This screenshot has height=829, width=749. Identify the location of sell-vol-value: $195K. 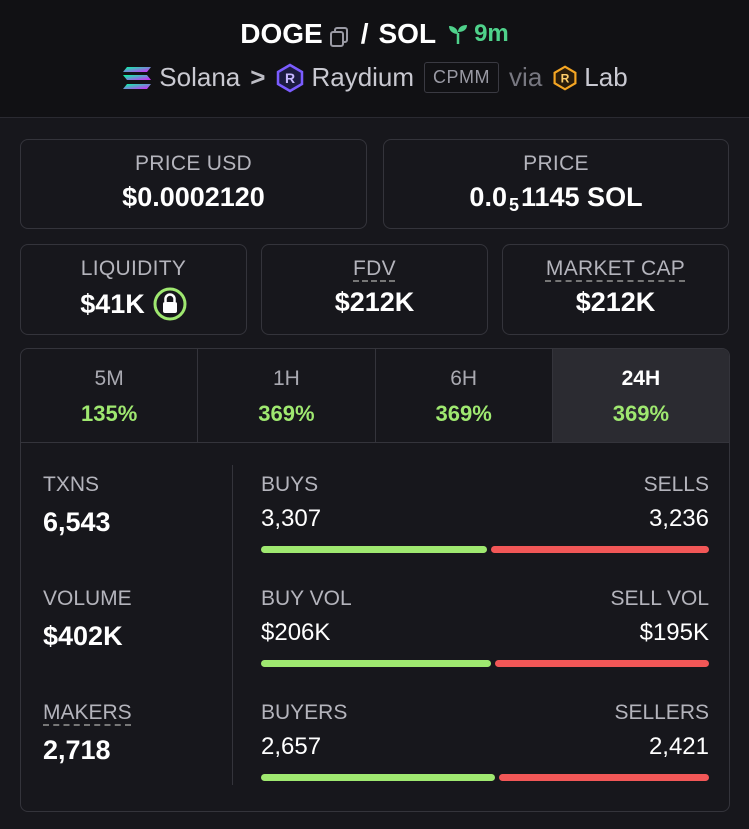
(674, 632).